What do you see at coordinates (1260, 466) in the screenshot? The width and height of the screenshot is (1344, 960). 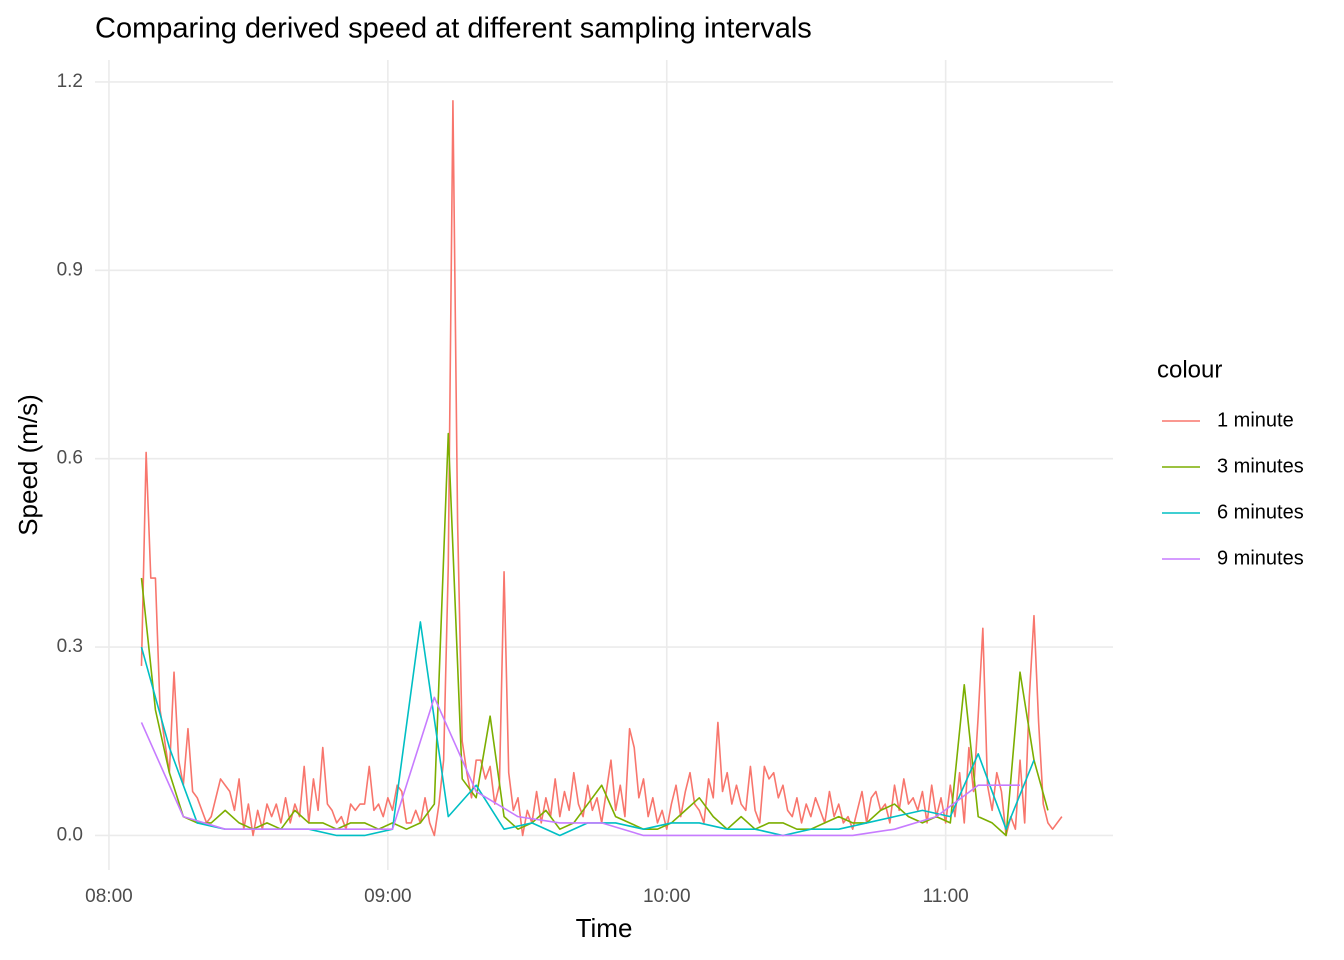 I see `legend-label: 3 minutes` at bounding box center [1260, 466].